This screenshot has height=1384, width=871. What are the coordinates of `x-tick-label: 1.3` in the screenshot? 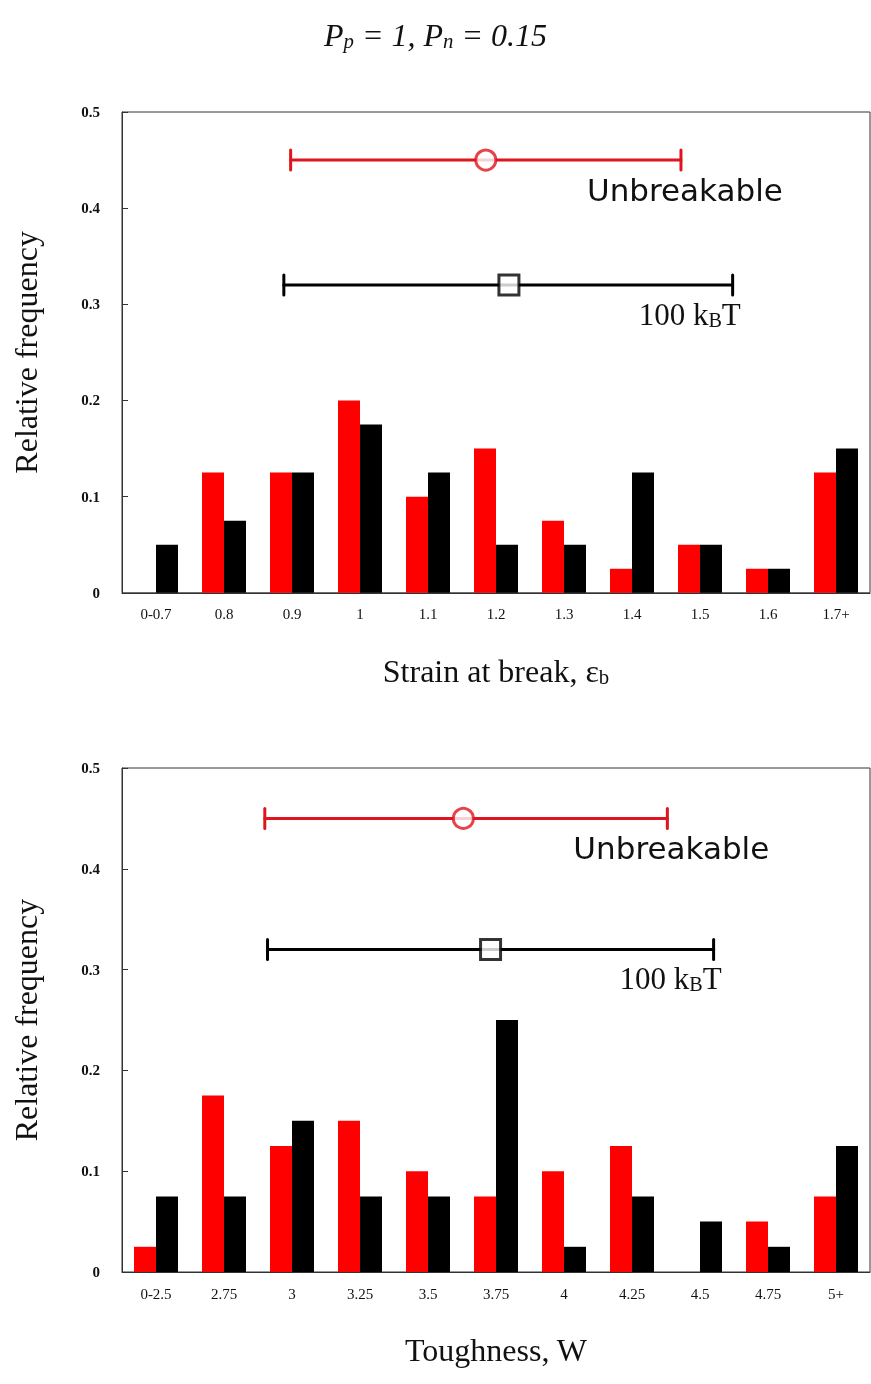 It's located at (564, 614).